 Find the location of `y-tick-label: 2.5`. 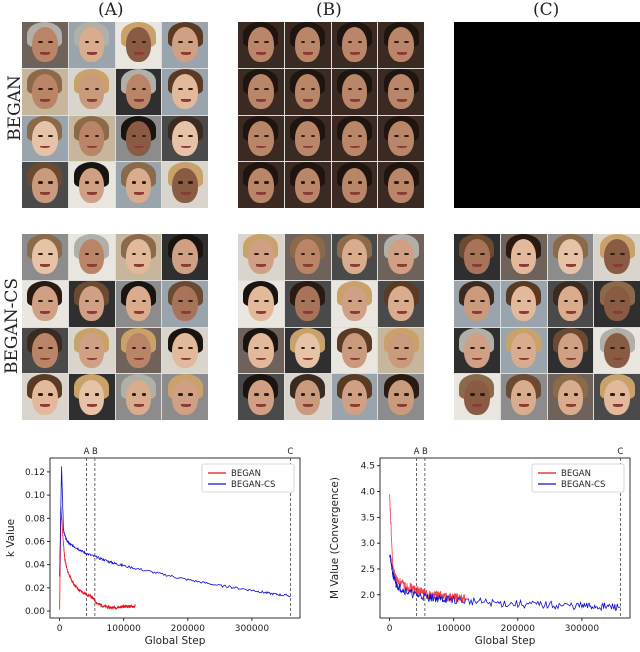

y-tick-label: 2.5 is located at coordinates (368, 570).